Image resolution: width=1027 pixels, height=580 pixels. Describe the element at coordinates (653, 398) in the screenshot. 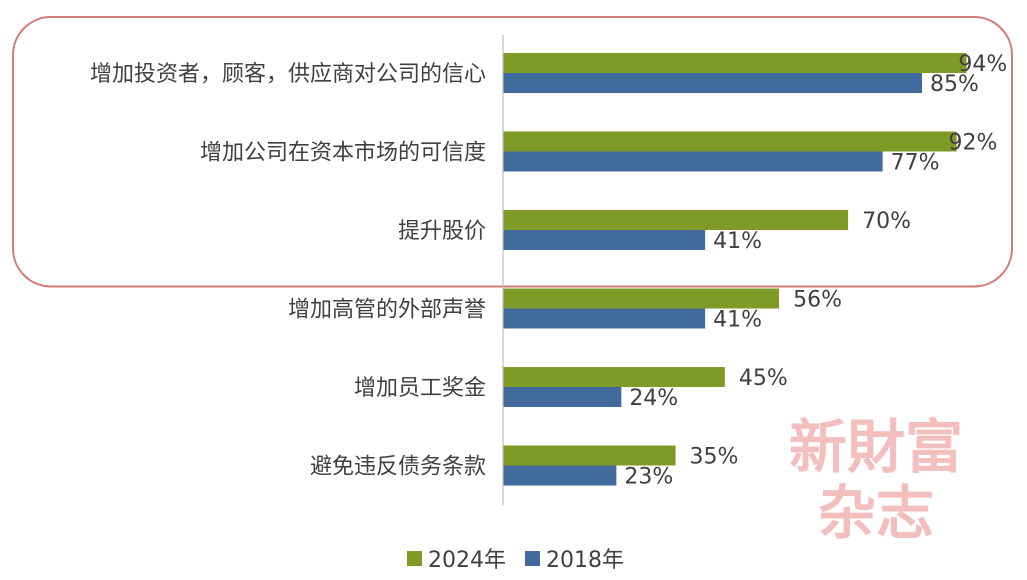

I see `data-label: 24%` at that location.